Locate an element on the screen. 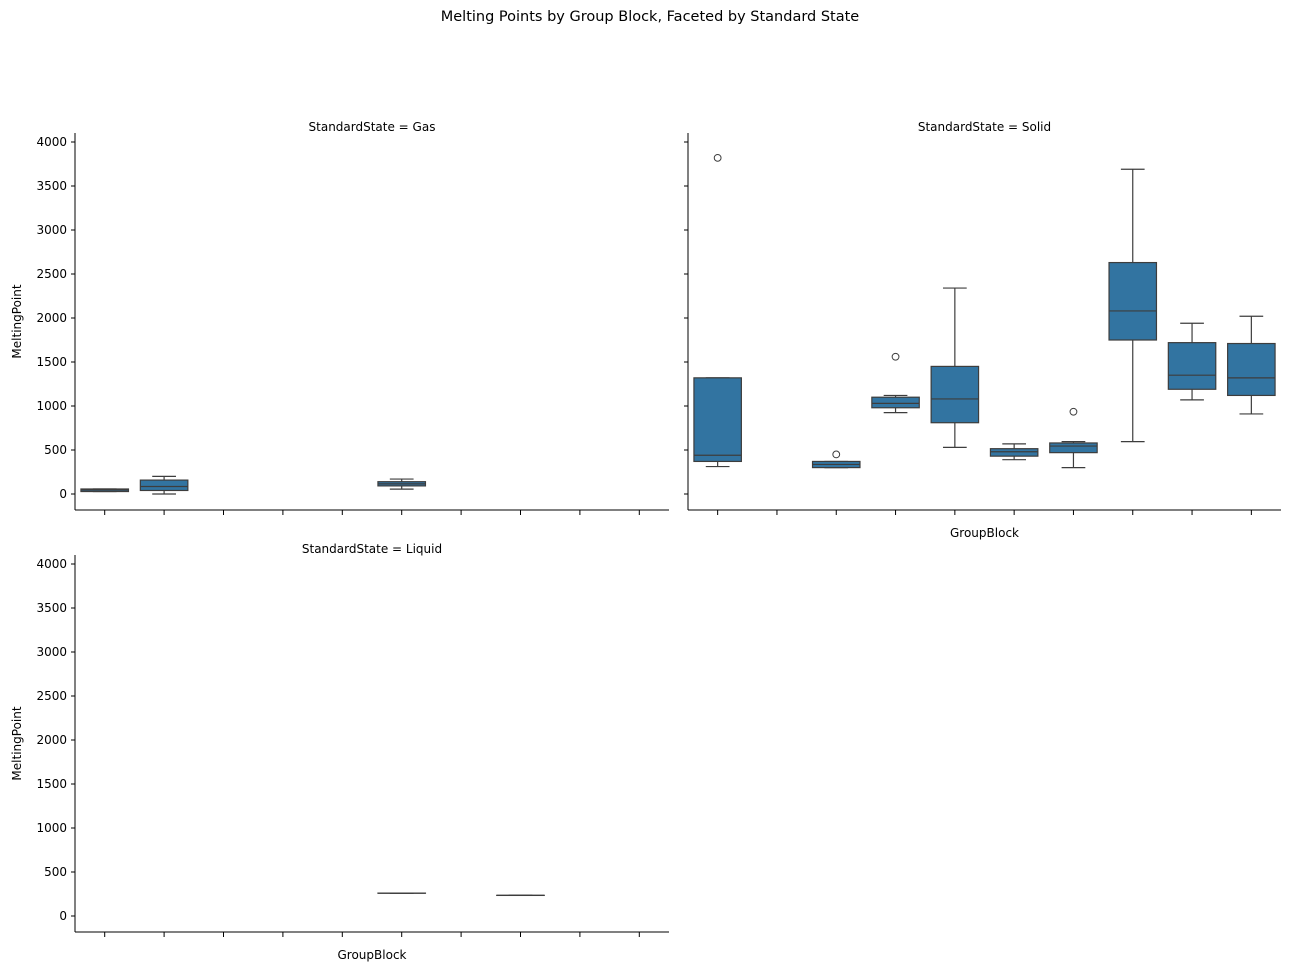 This screenshot has height=971, width=1308. facet-title: StandardState = Gas is located at coordinates (372, 127).